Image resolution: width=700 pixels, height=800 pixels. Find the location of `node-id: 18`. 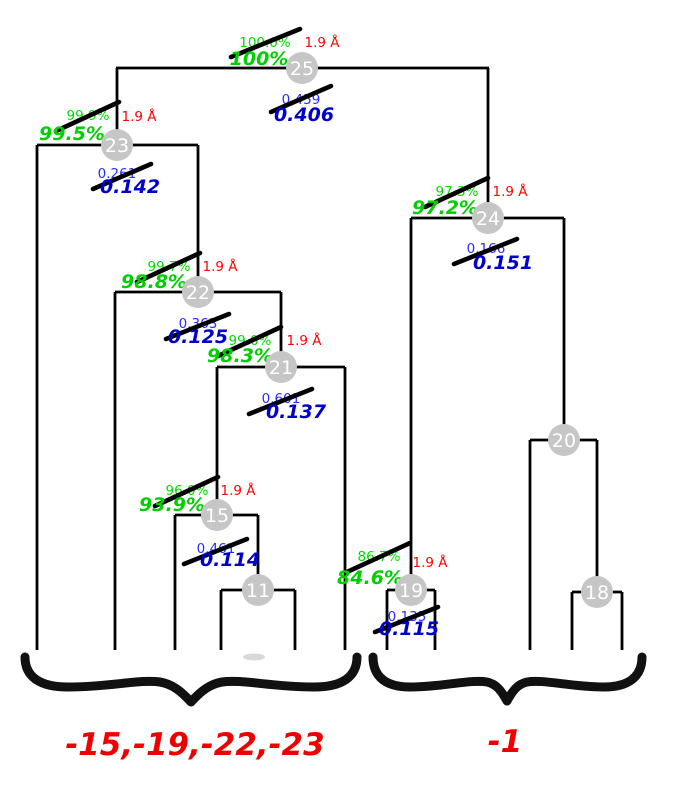

node-id: 18 is located at coordinates (597, 593).